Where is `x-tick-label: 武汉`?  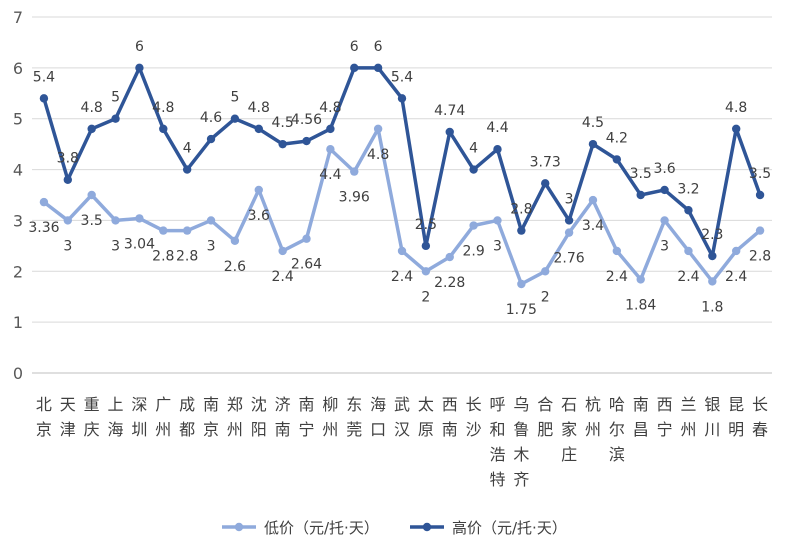 x-tick-label: 武汉 is located at coordinates (402, 417).